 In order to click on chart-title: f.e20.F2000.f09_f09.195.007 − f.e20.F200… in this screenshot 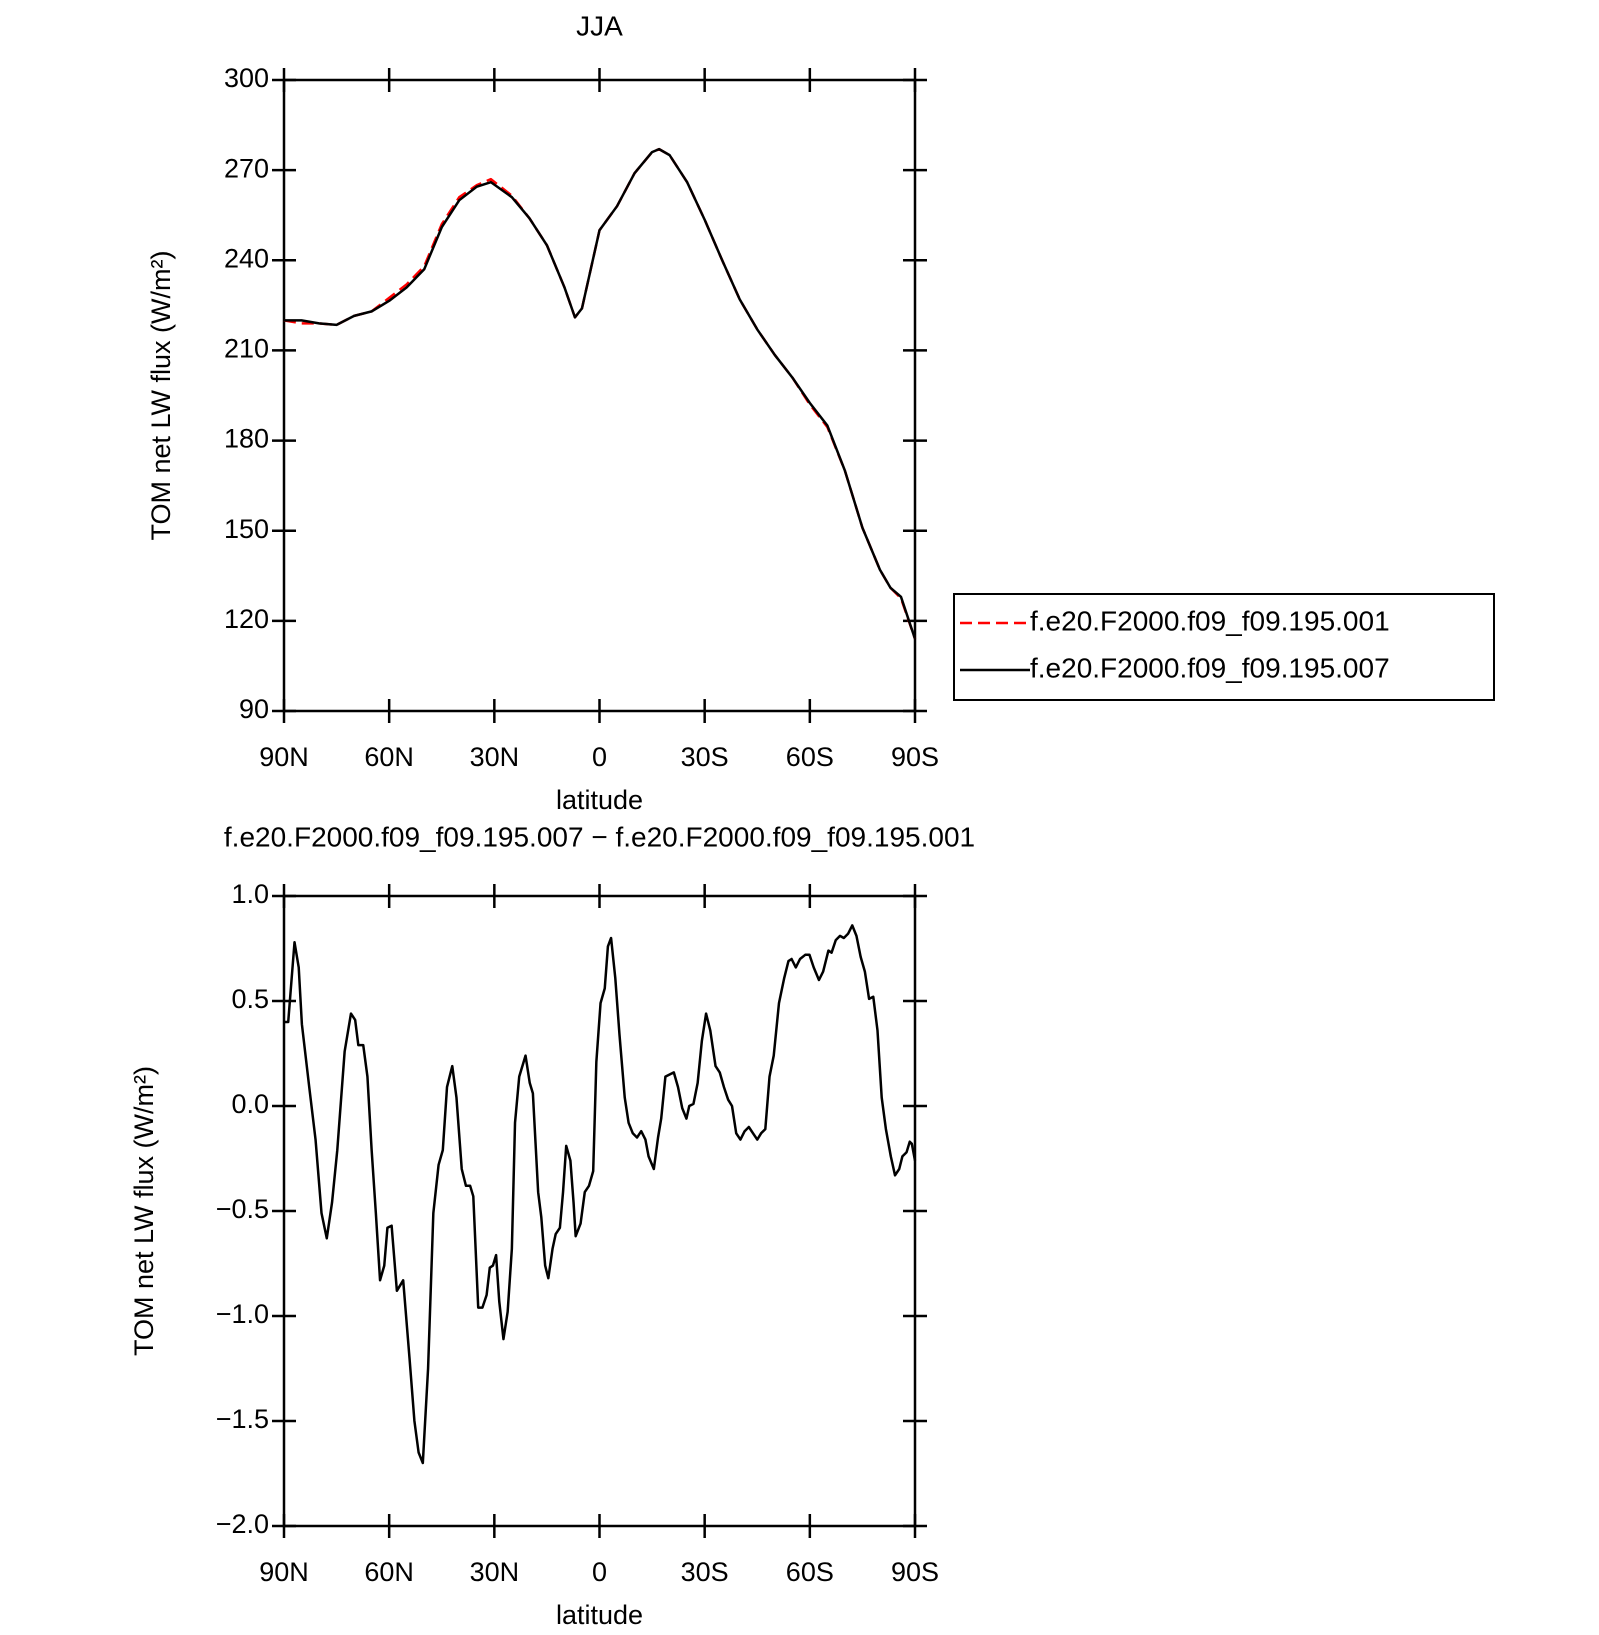, I will do `click(599, 836)`.